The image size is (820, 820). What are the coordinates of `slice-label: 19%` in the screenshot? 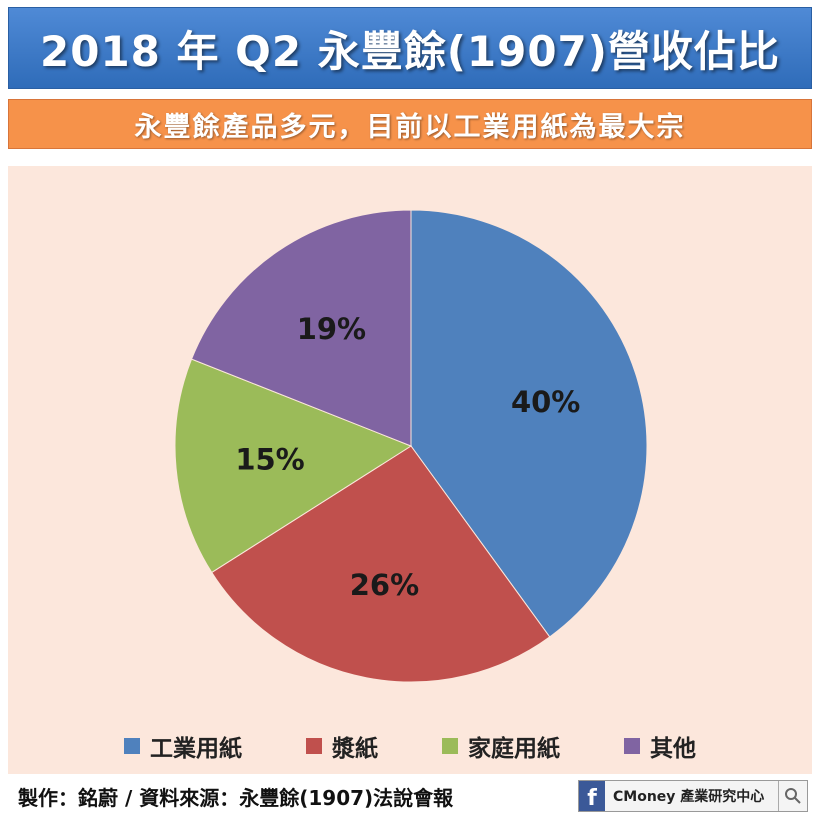 It's located at (331, 329).